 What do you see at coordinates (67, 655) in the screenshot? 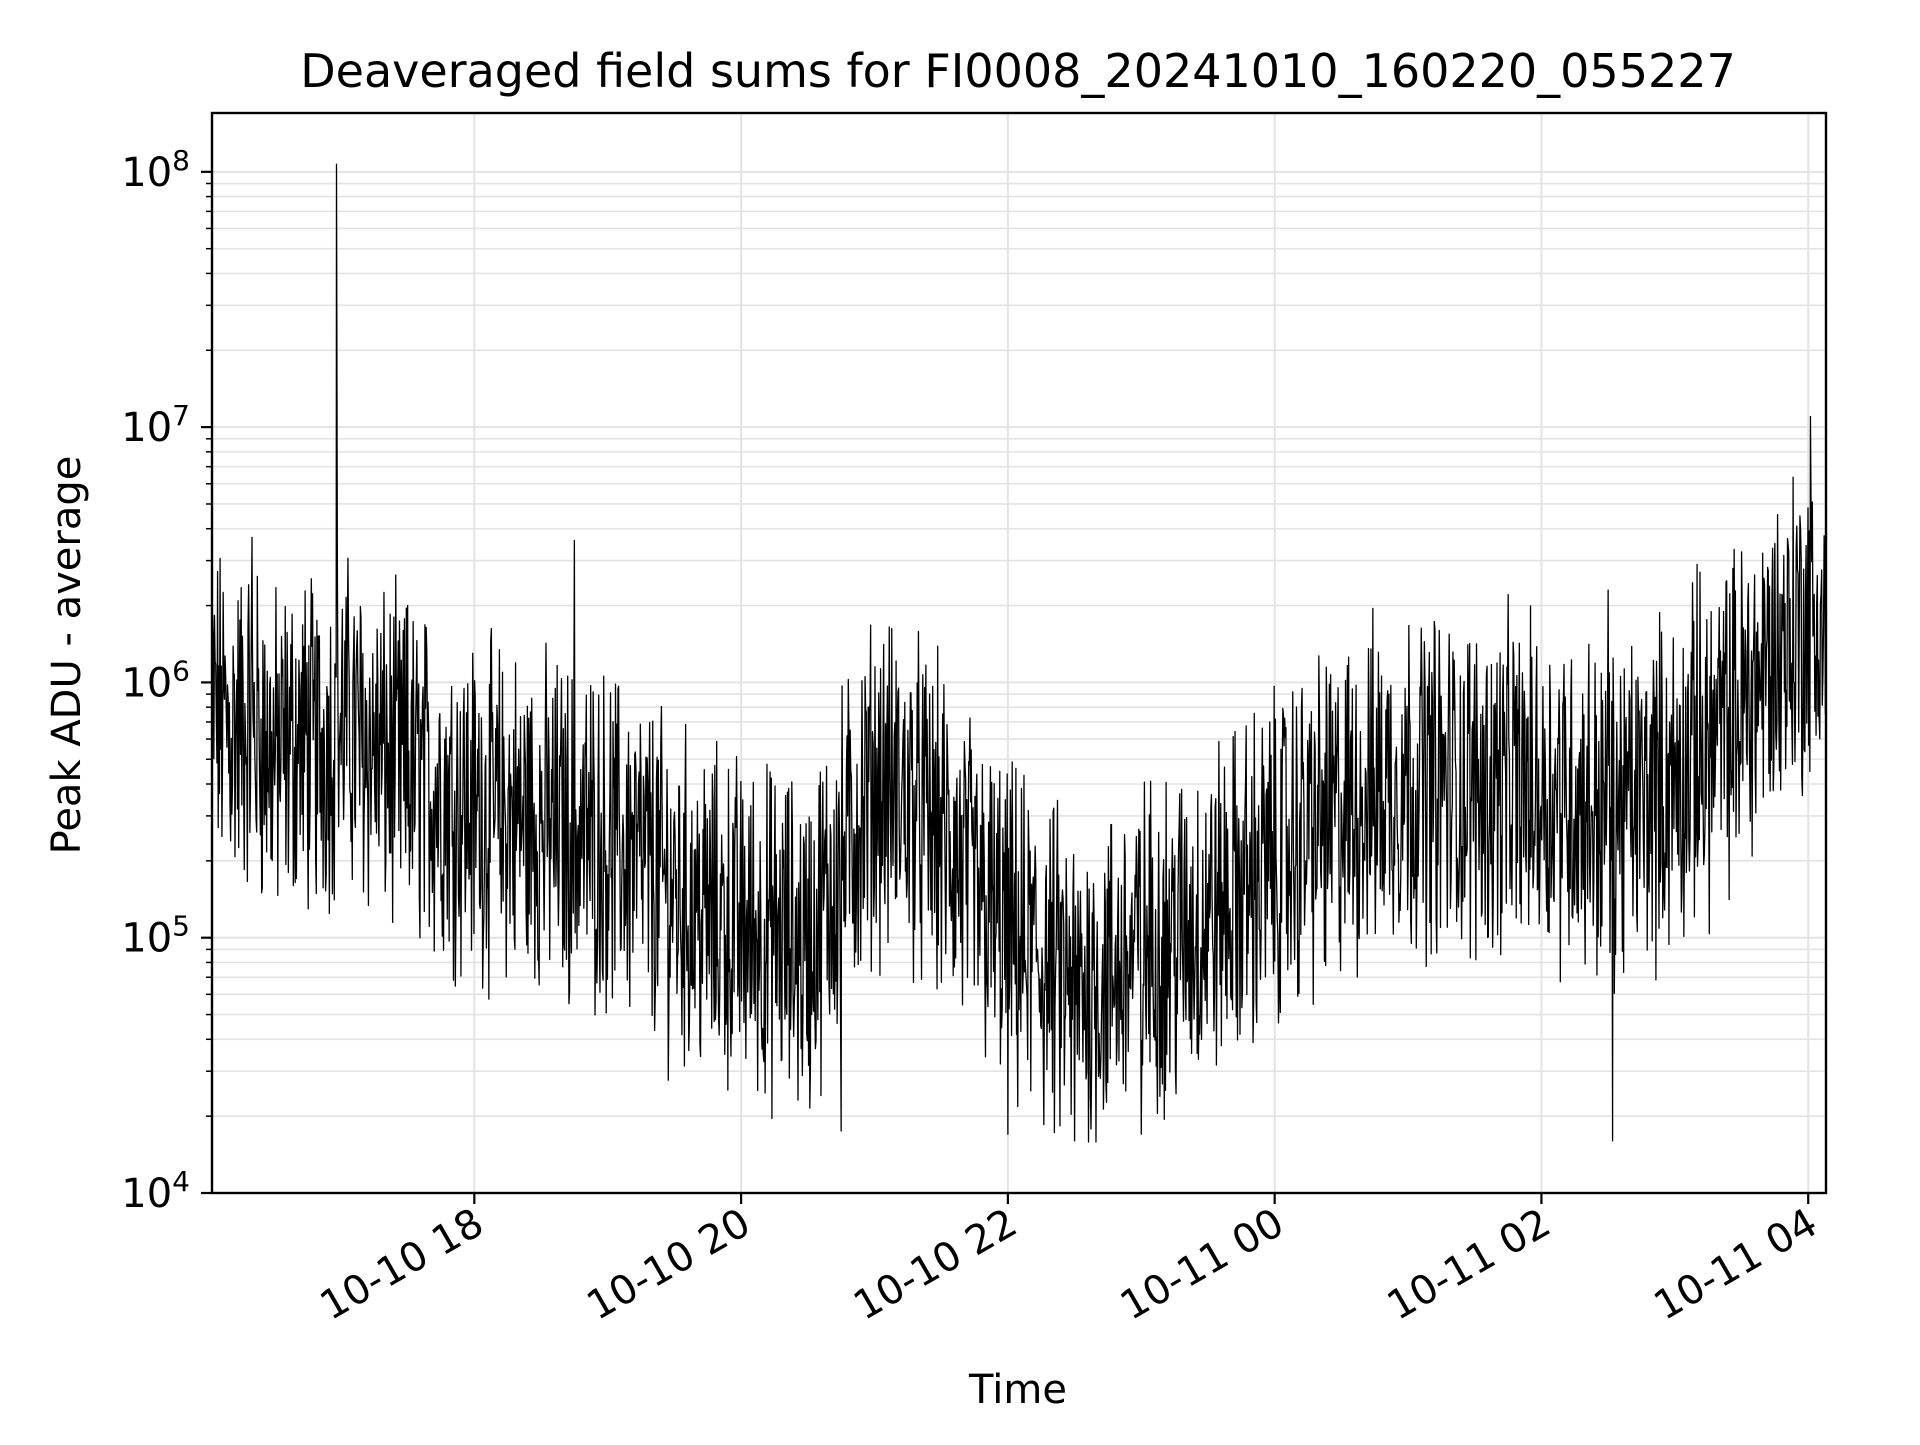
I see `y-axis-label: Peak ADU - average` at bounding box center [67, 655].